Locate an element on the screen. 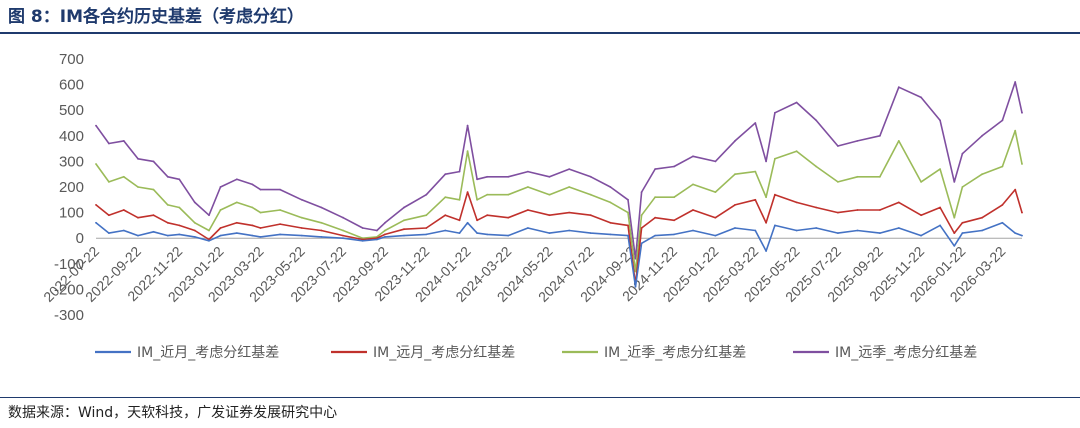 The height and width of the screenshot is (428, 1080). y-tick-label: 600 is located at coordinates (71, 85).